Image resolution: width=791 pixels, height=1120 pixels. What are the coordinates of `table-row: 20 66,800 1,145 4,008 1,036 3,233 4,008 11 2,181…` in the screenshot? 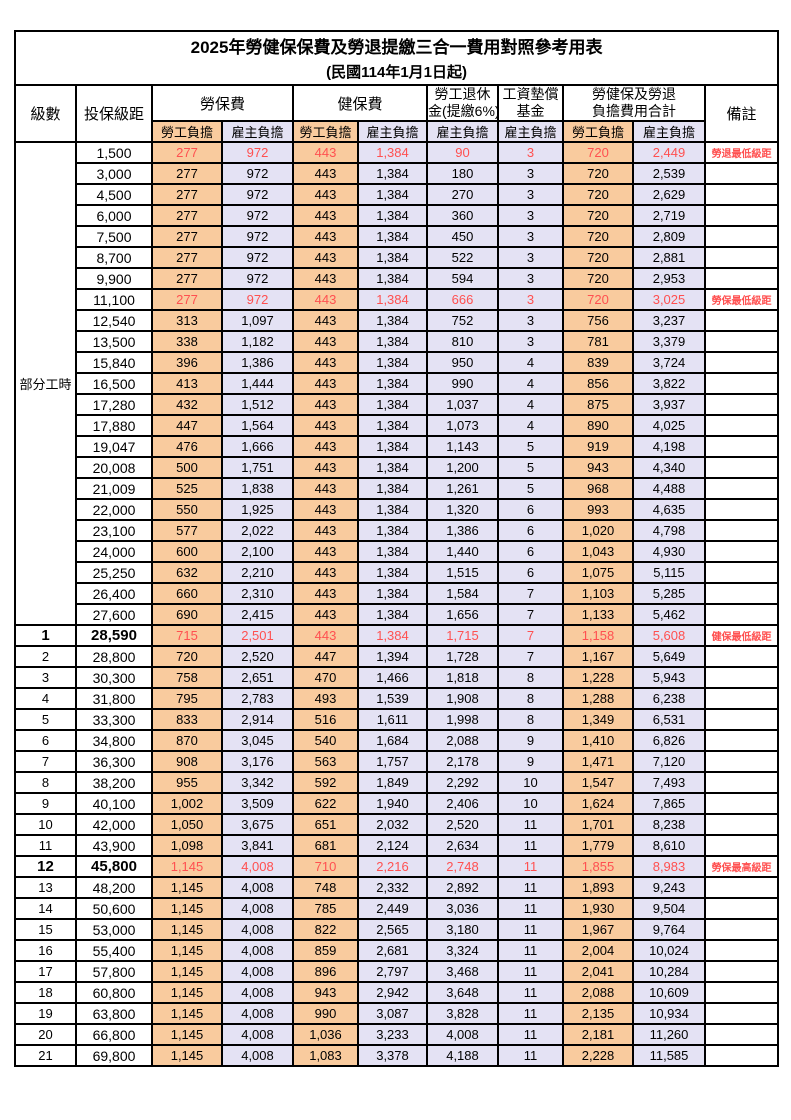 It's located at (397, 1034).